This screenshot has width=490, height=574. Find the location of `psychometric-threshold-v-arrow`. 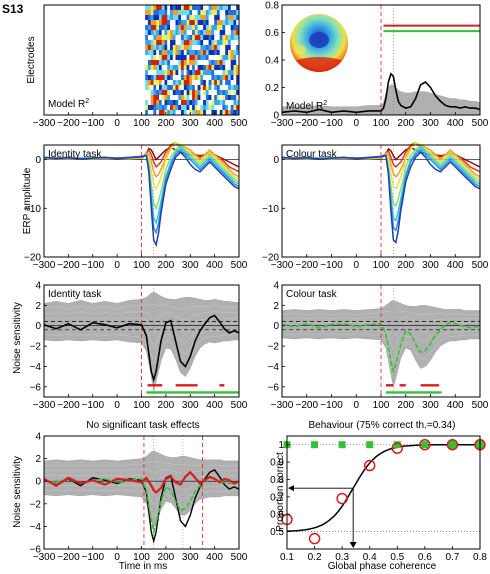

psychometric-threshold-v-arrow is located at coordinates (353, 545).